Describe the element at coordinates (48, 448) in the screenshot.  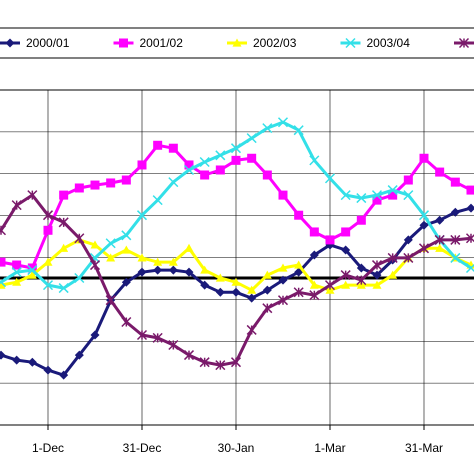
I see `x-tick-label: 1-Dec` at that location.